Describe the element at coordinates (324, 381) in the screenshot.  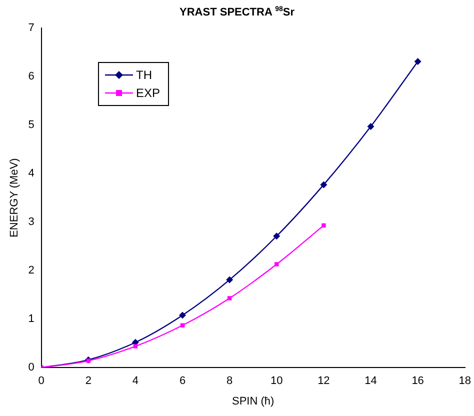
I see `x-tick-label: 12` at that location.